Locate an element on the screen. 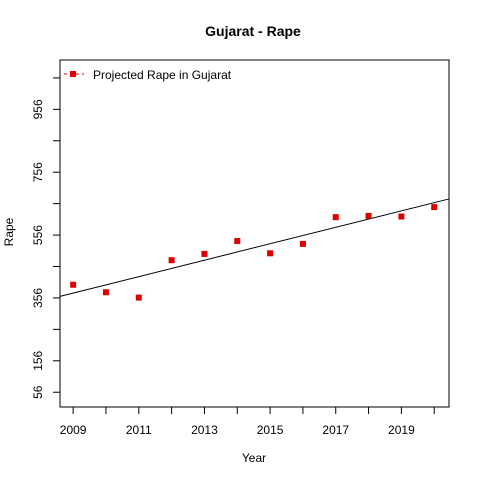 This screenshot has width=480, height=485. y-tick-label: 356 is located at coordinates (38, 298).